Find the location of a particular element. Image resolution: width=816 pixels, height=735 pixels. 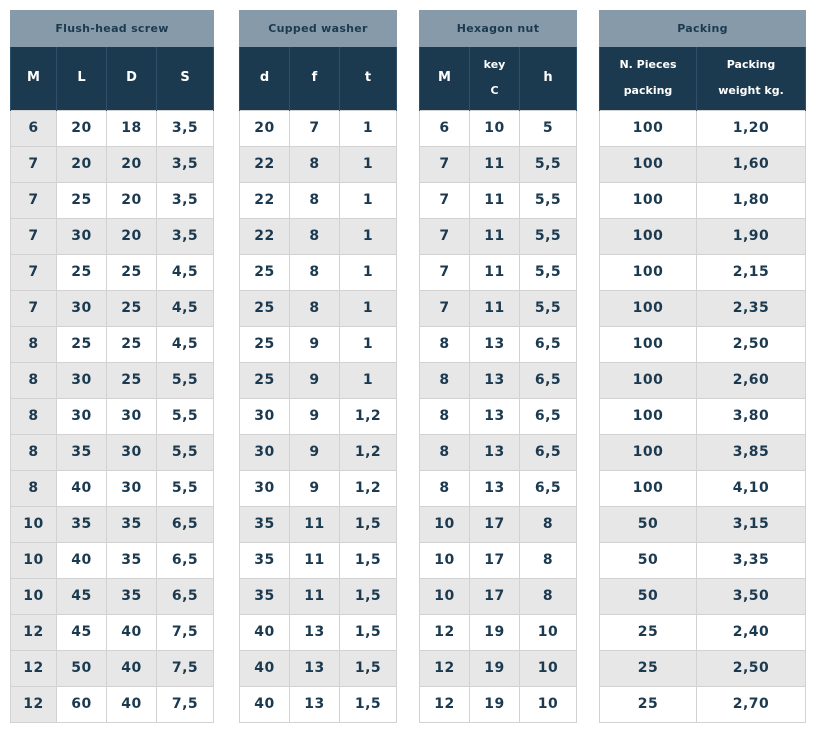

table-row: 12 50 40 7,5 is located at coordinates (112, 668).